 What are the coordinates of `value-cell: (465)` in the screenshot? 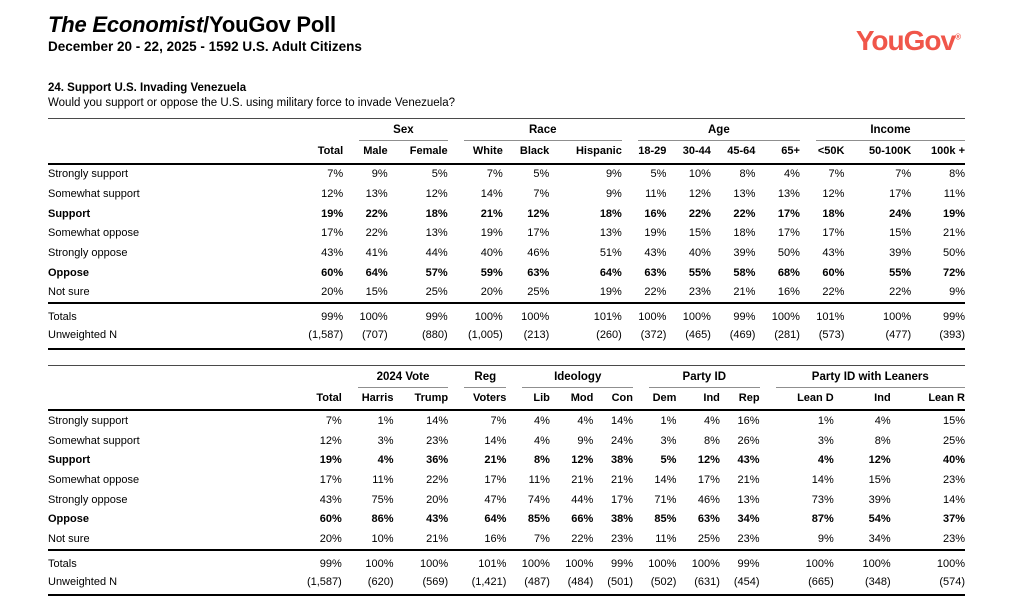 It's located at (688, 338).